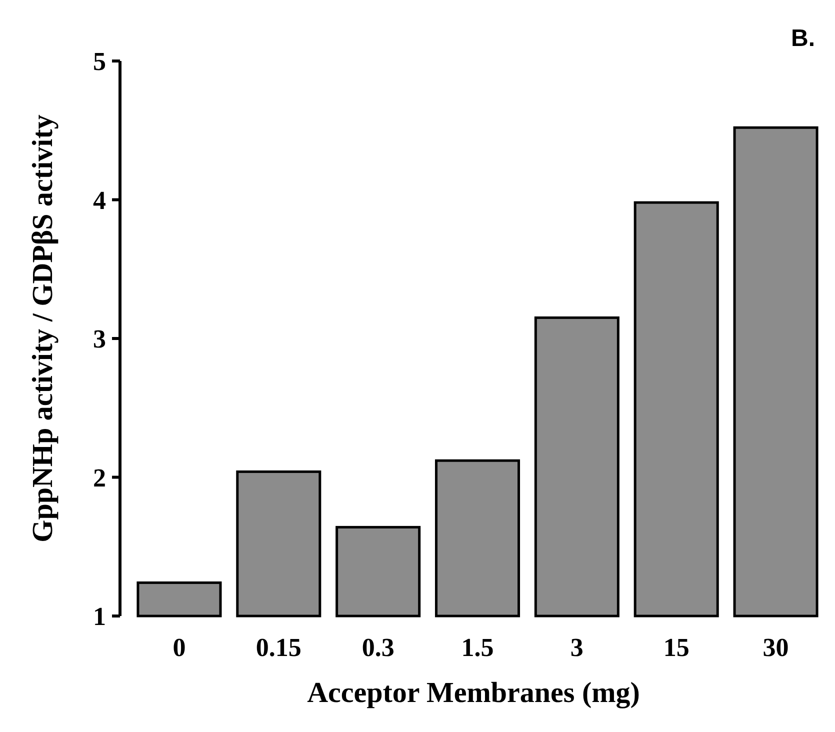  What do you see at coordinates (99, 617) in the screenshot?
I see `y-tick-label: 1` at bounding box center [99, 617].